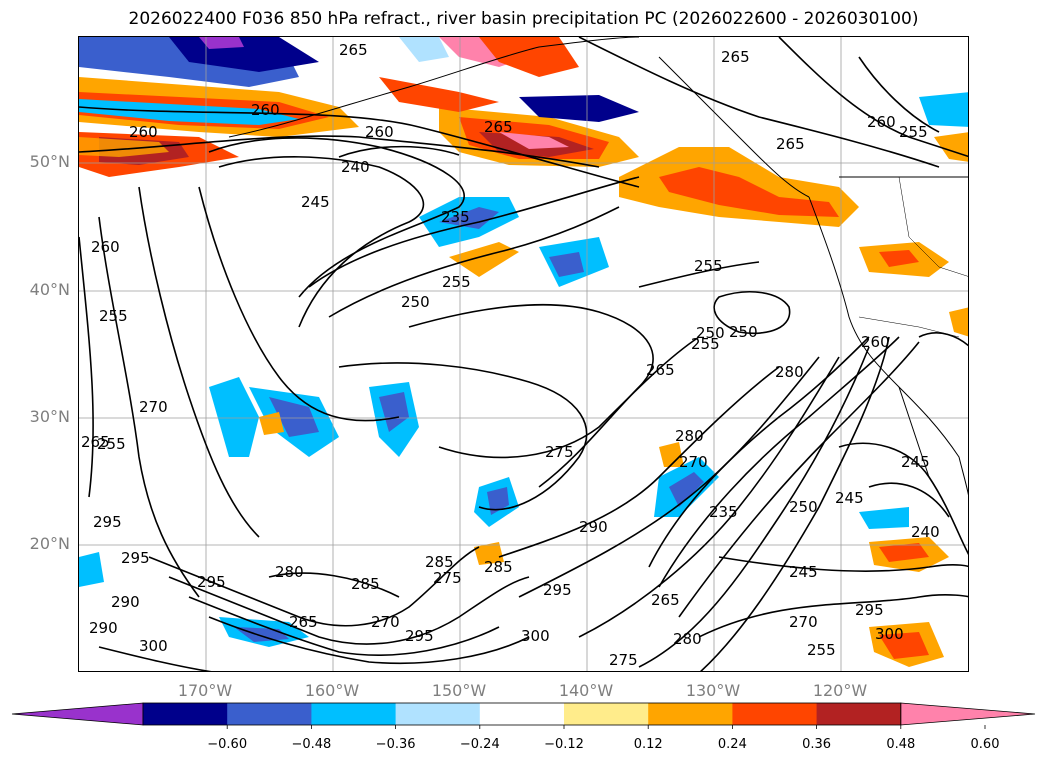 The height and width of the screenshot is (765, 1047). I want to click on colorbar-tick-label: −0.60, so click(227, 744).